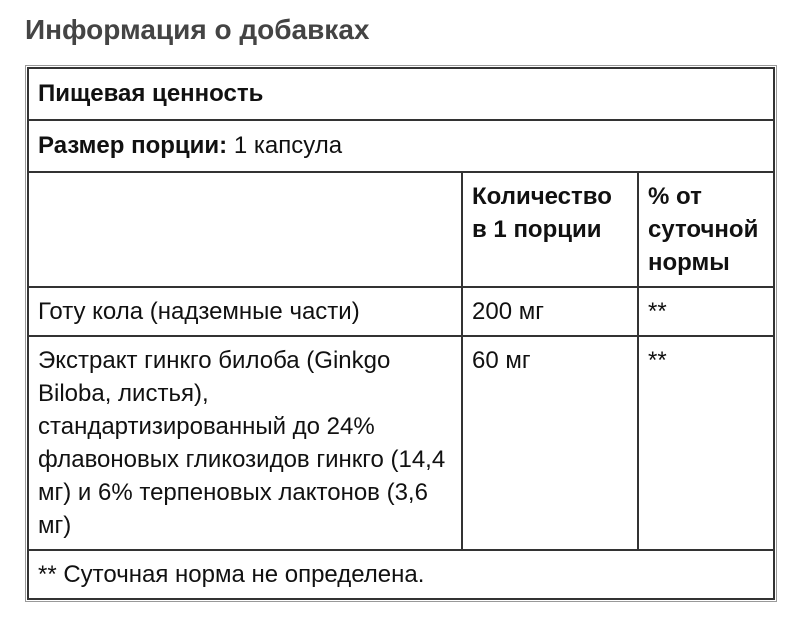 The image size is (800, 629). Describe the element at coordinates (133, 145) in the screenshot. I see `serving-label: Размер порции:` at that location.